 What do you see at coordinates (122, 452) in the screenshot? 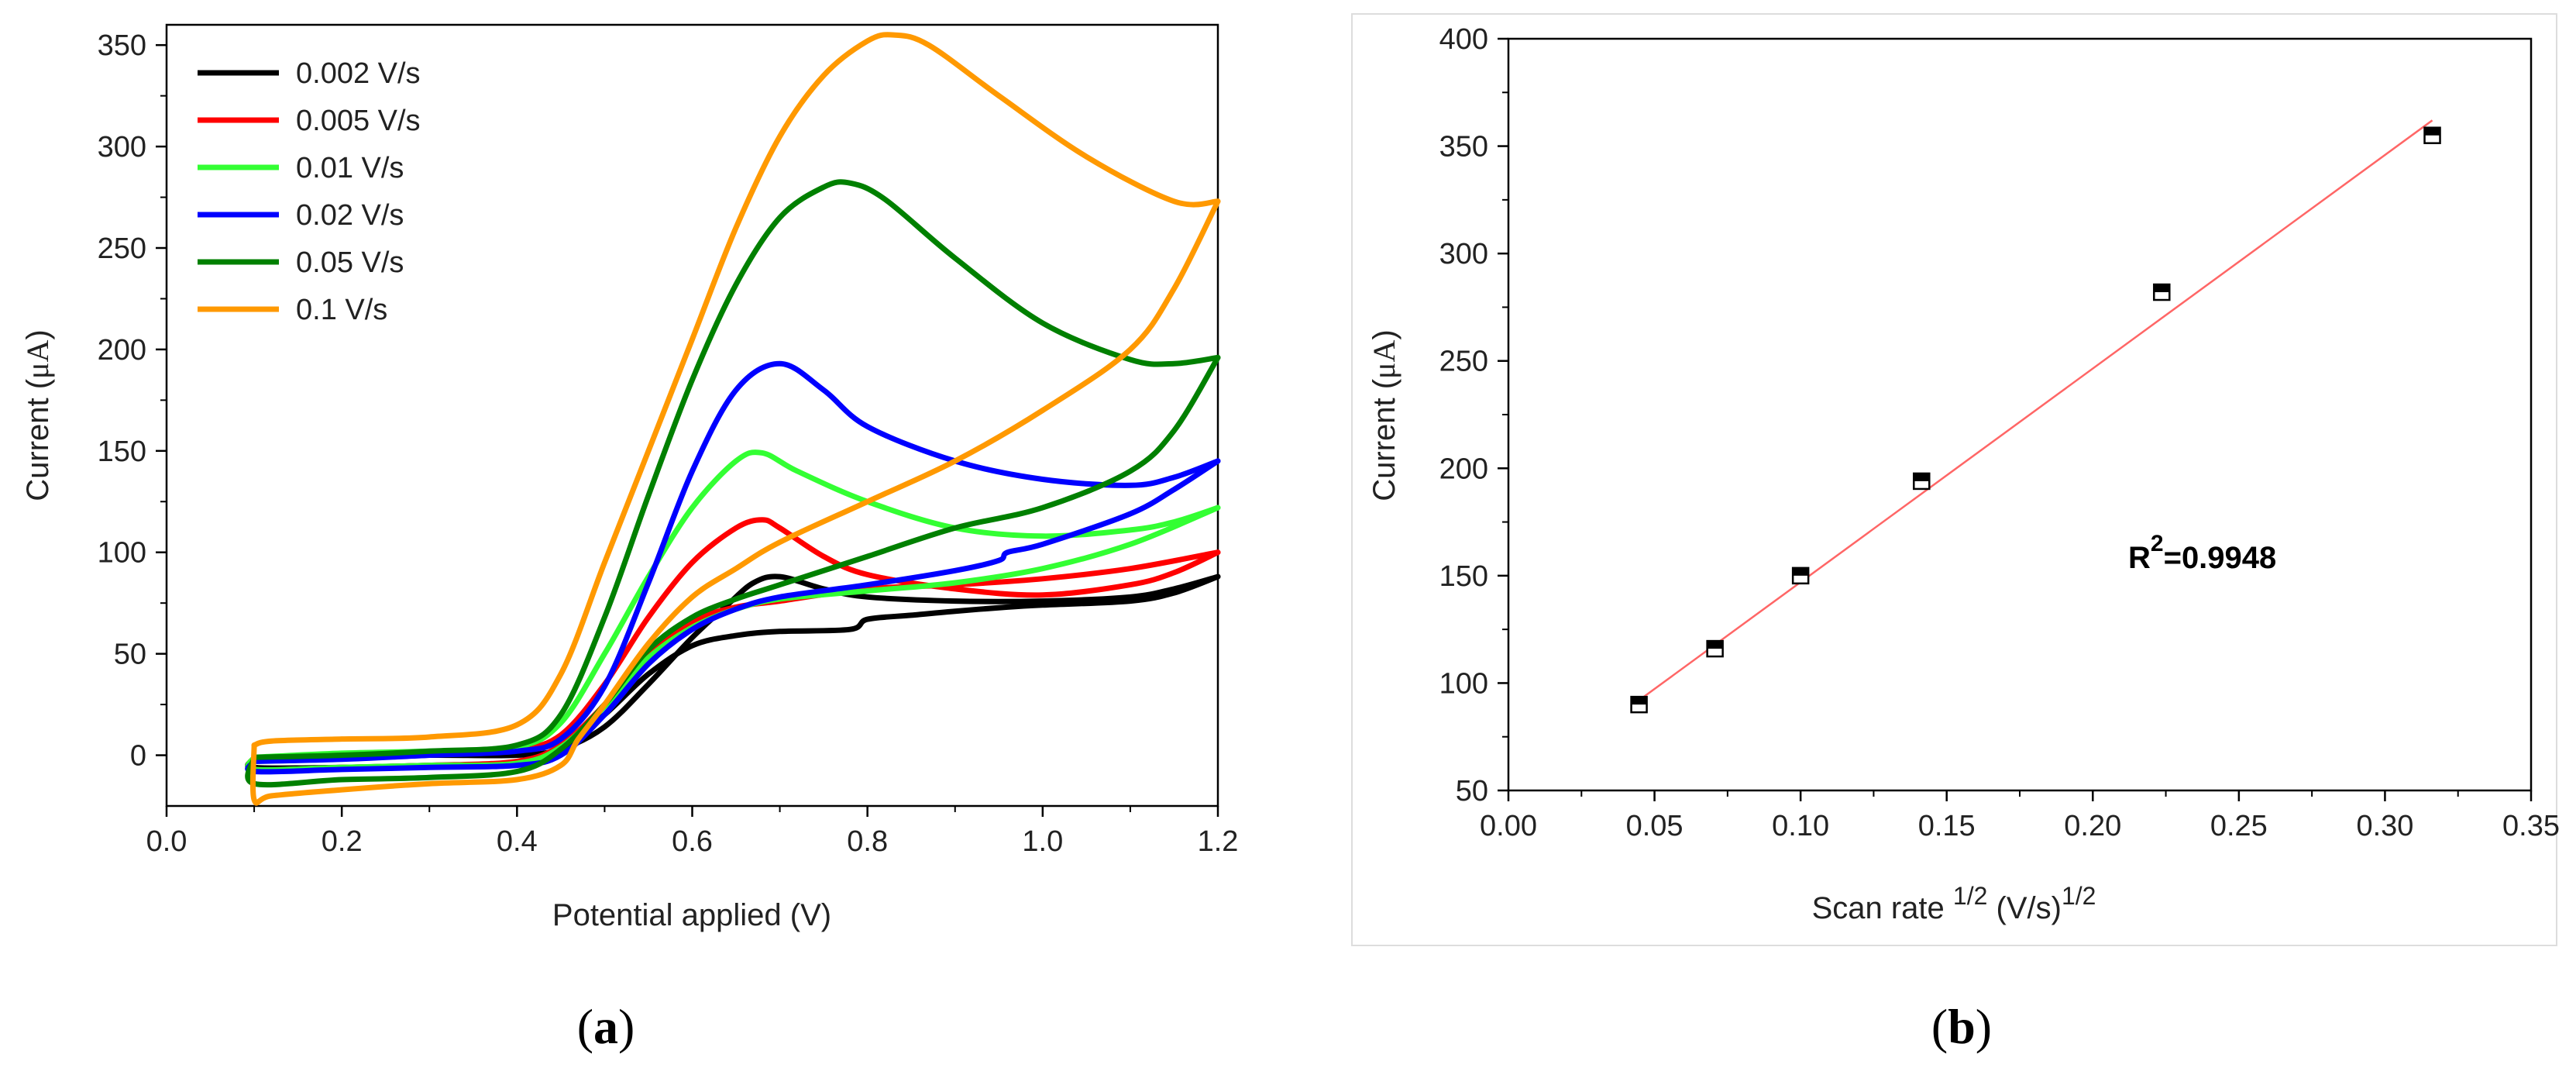
I see `panel-a-y-tick-label: 150` at bounding box center [122, 452].